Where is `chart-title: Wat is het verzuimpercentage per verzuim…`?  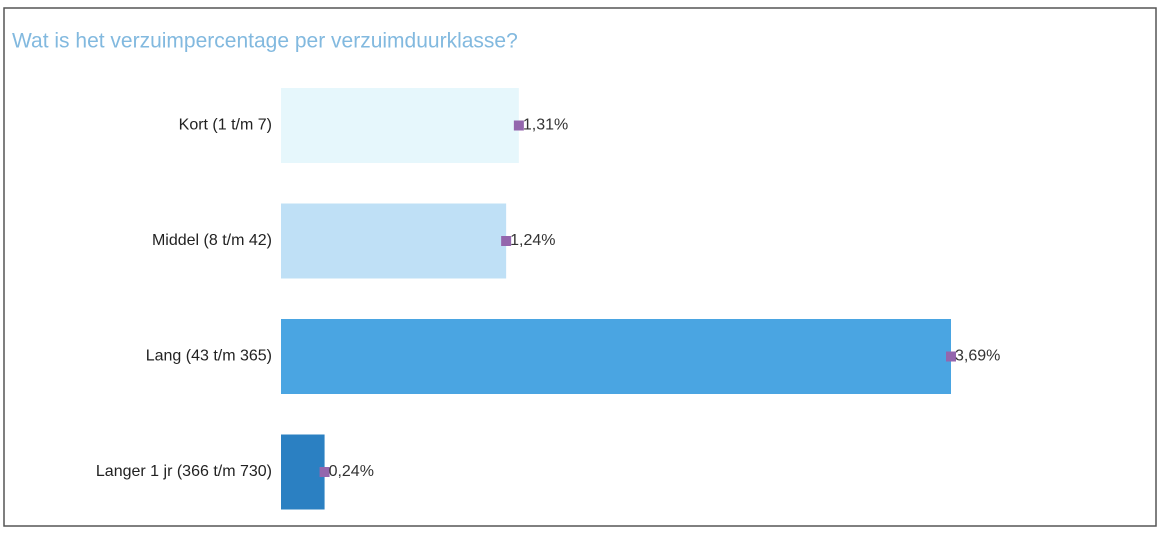 chart-title: Wat is het verzuimpercentage per verzuim… is located at coordinates (265, 41).